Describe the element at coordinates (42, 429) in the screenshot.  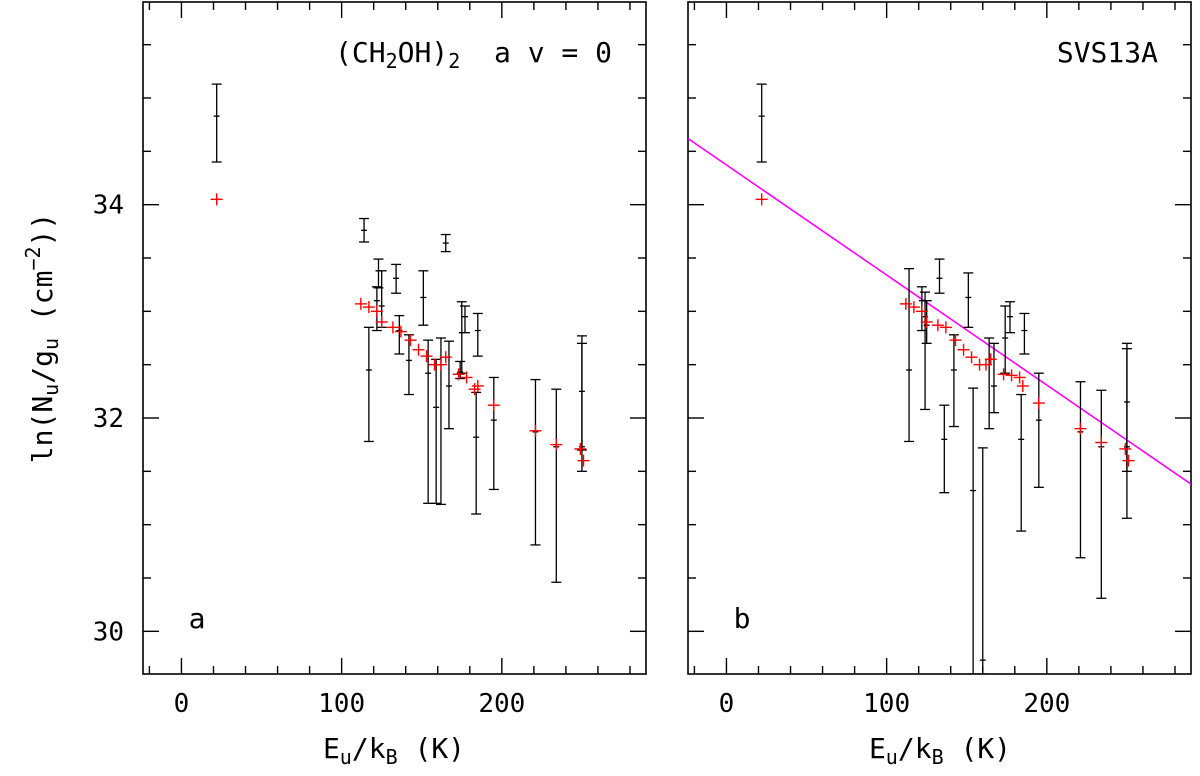
I see `y-axis-label-pre: ln(N` at that location.